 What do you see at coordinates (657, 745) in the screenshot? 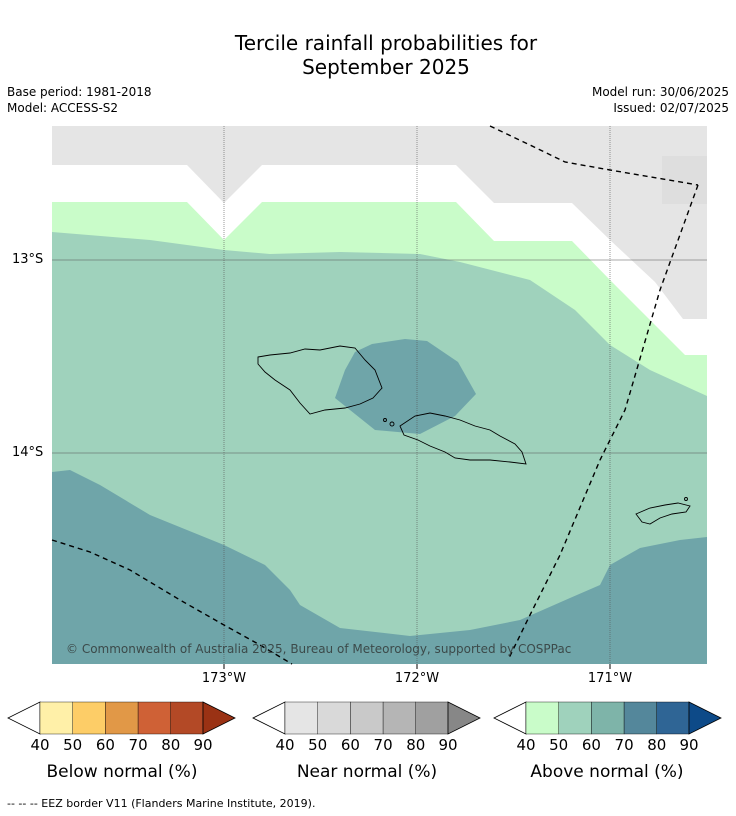
I see `legend-above-tick: 80` at bounding box center [657, 745].